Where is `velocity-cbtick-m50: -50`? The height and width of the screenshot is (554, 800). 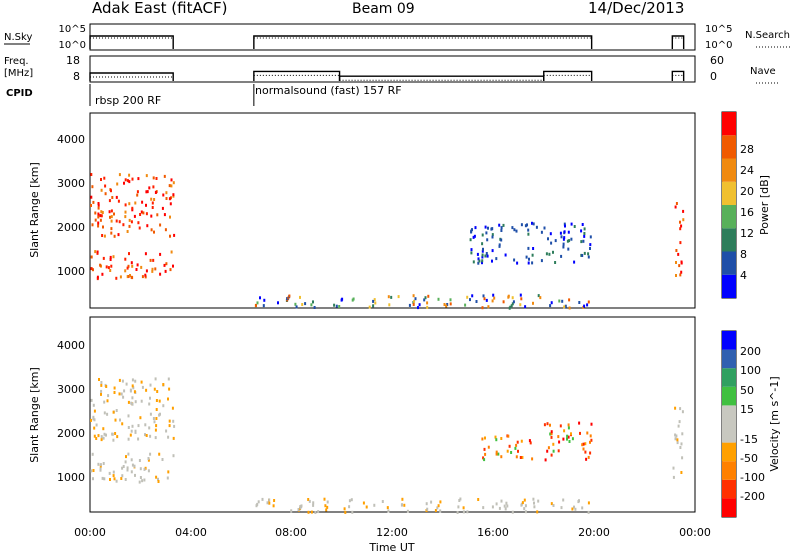
velocity-cbtick-m50: -50 is located at coordinates (749, 458).